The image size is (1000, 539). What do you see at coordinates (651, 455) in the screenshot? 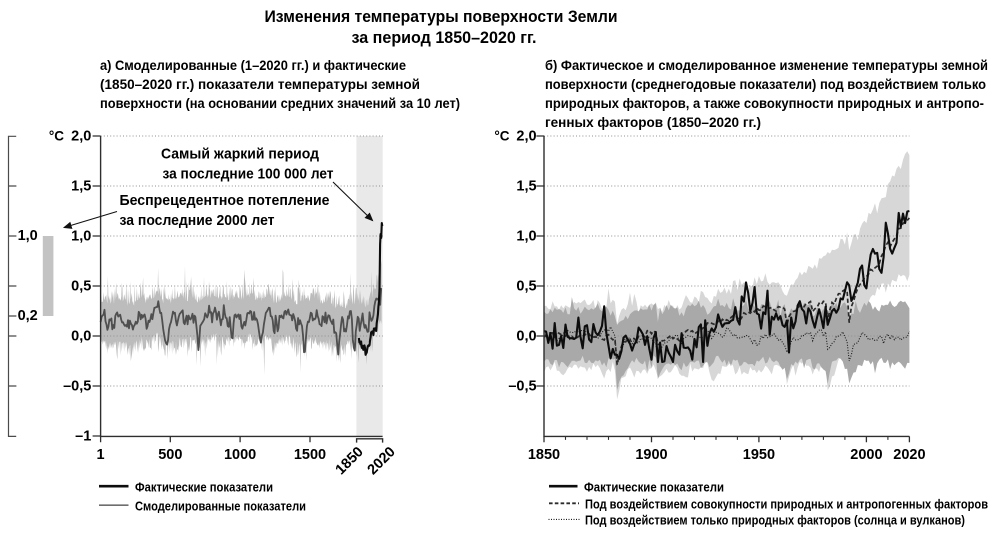
I see `svg-text: 1900` at bounding box center [651, 455].